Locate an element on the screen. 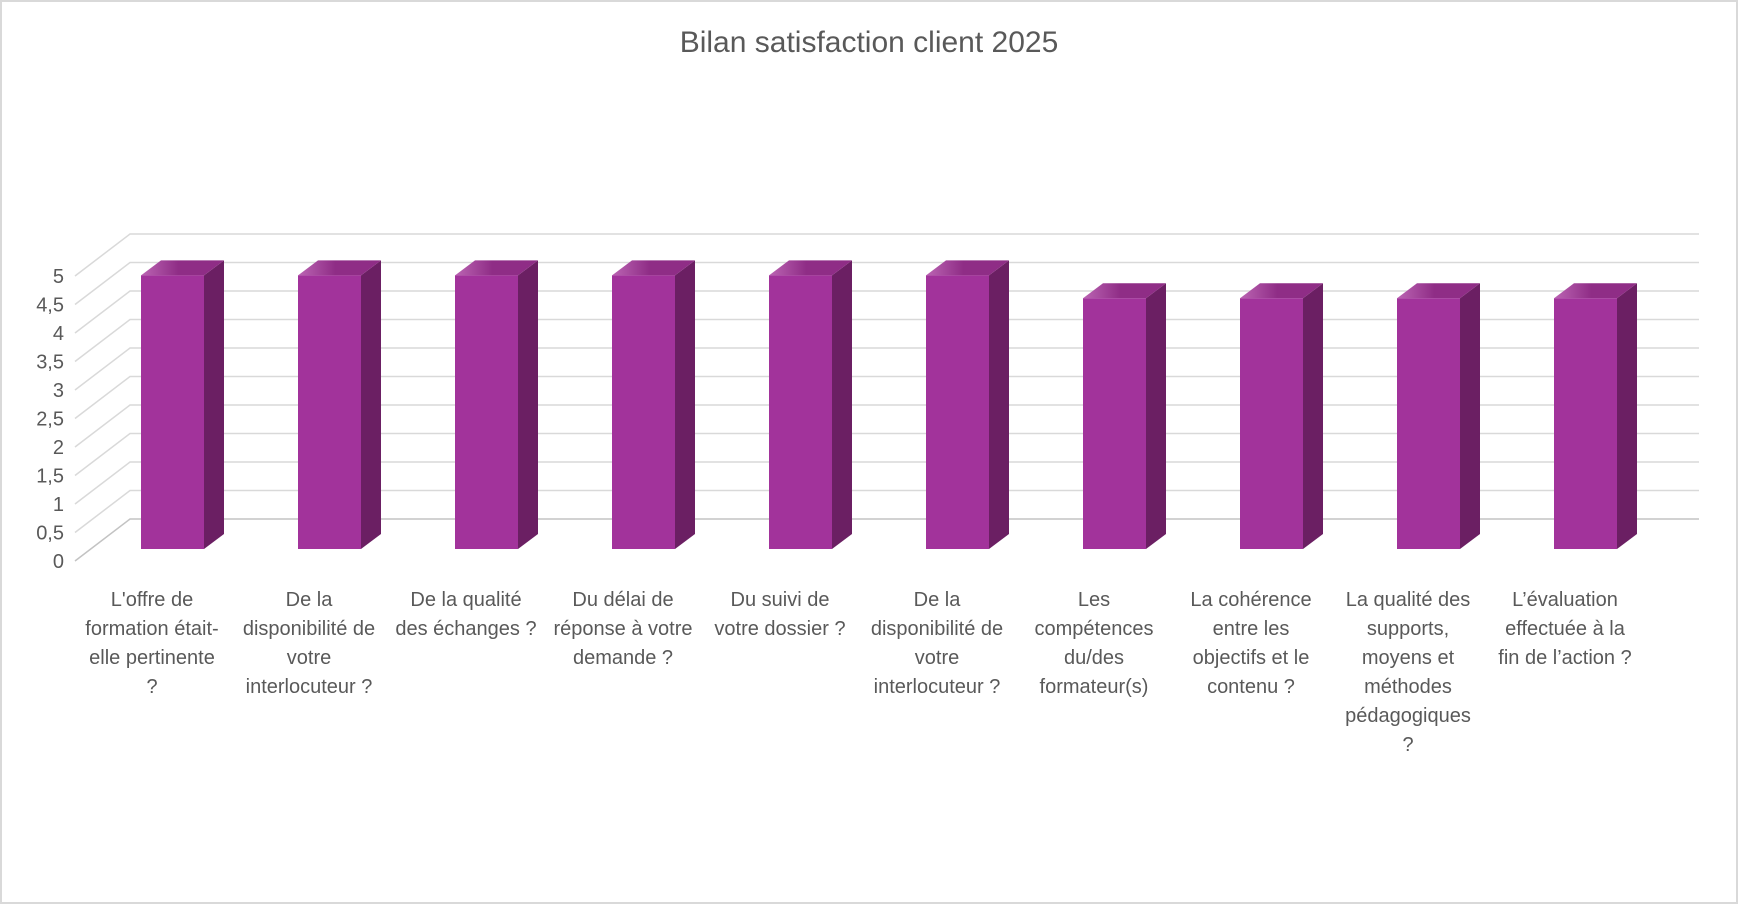 This screenshot has height=904, width=1738. y-tick-label: 2,5 is located at coordinates (50, 420).